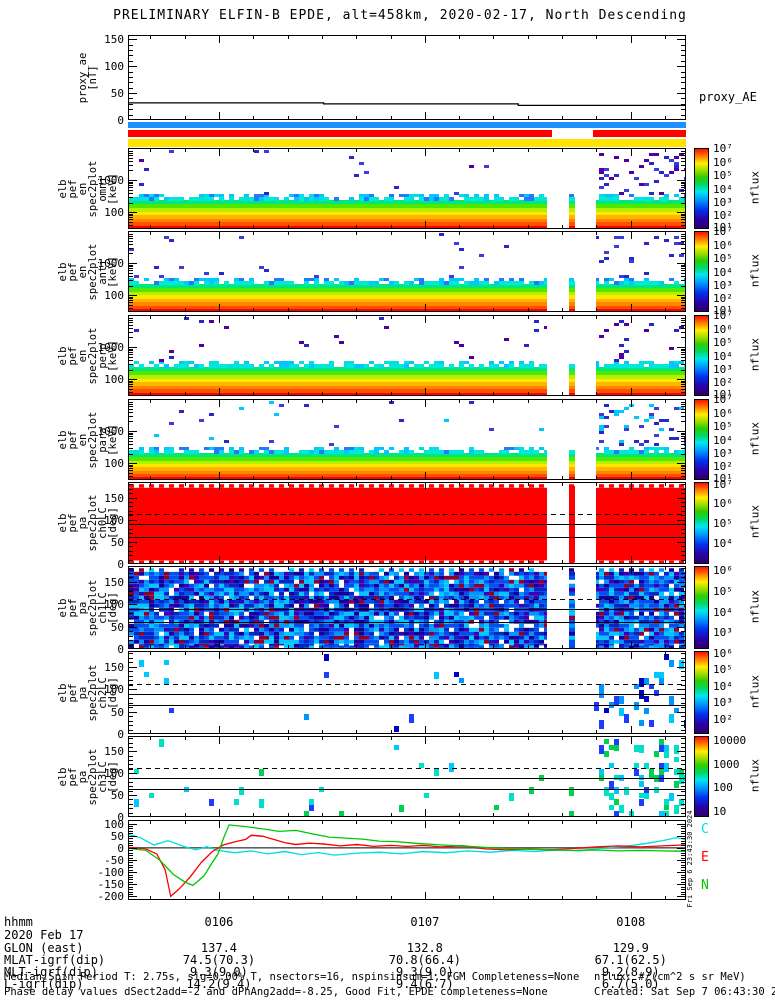 Image resolution: width=775 pixels, height=1000 pixels. What do you see at coordinates (111, 885) in the screenshot?
I see `y-tick-label: -150` at bounding box center [111, 885].